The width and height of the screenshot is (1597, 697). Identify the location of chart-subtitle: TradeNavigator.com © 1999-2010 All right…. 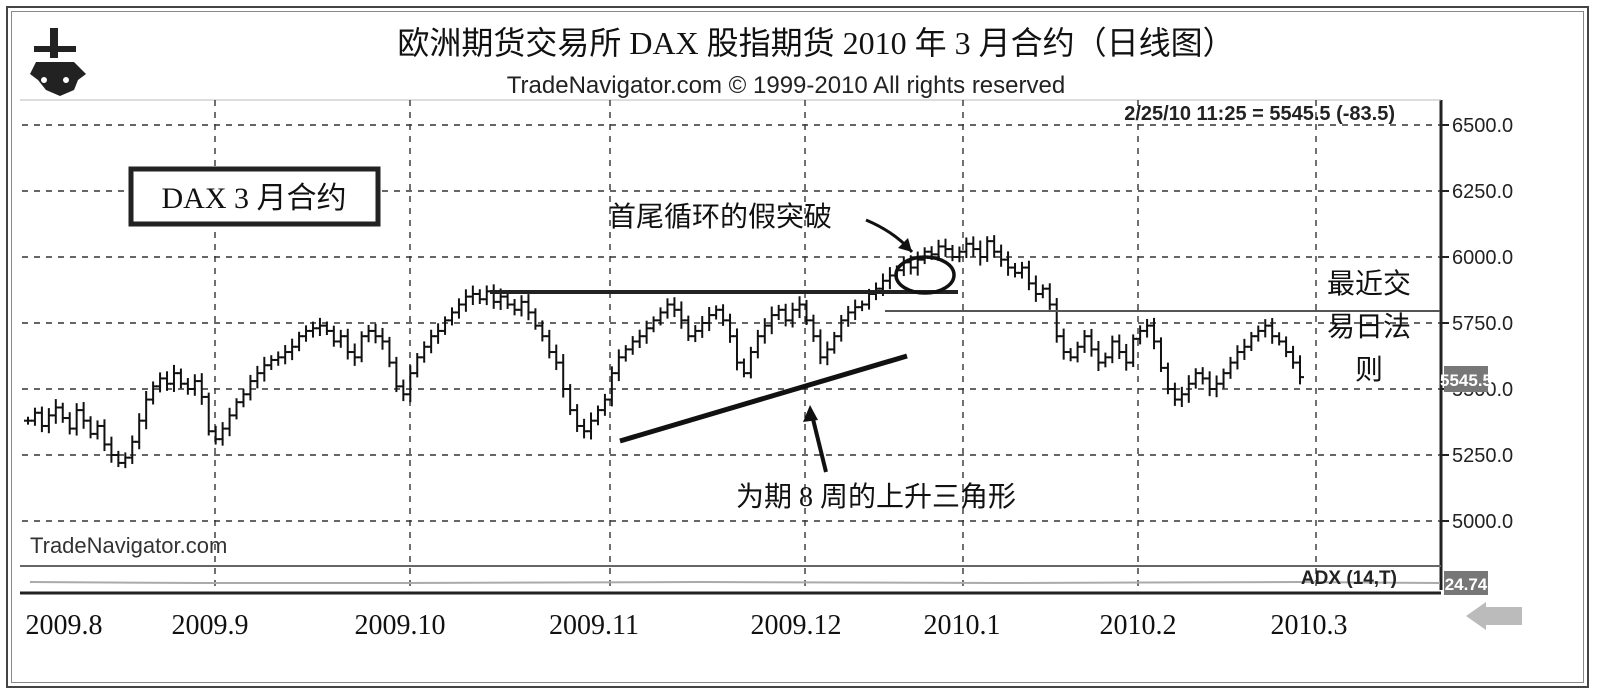
(786, 85).